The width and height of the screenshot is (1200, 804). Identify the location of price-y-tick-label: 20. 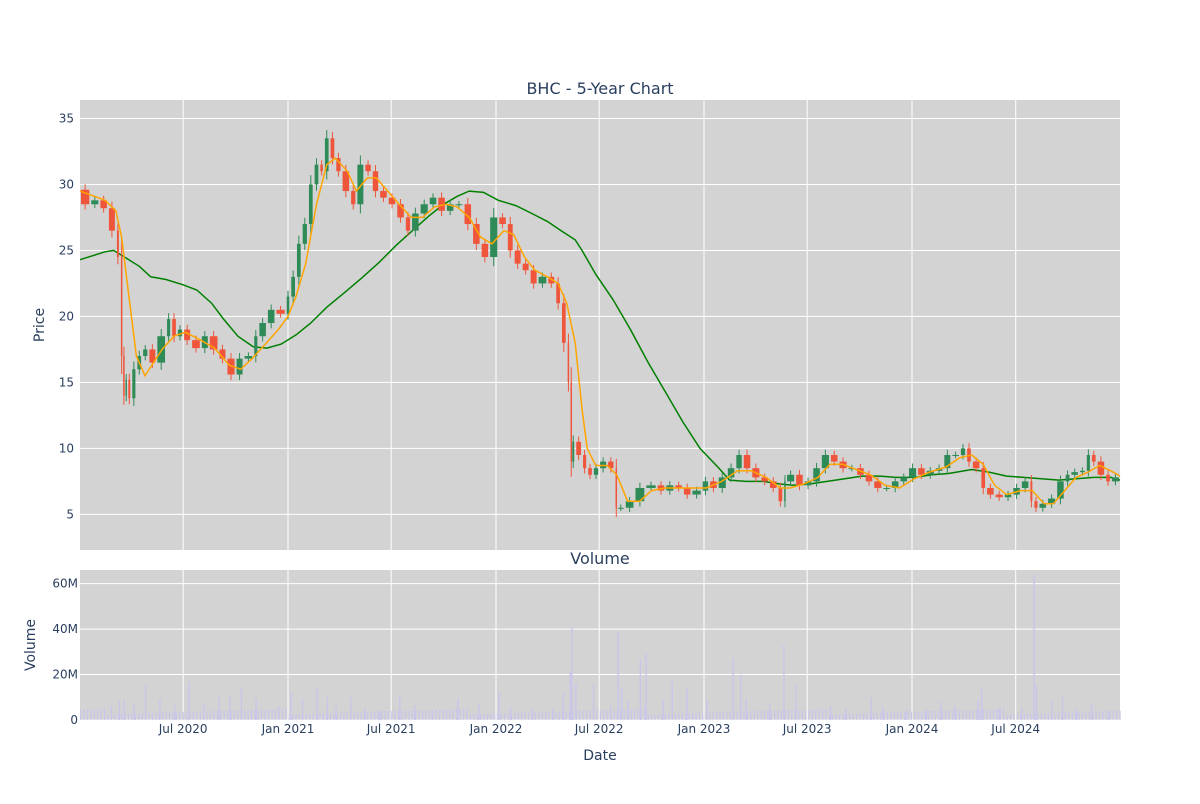
(66, 316).